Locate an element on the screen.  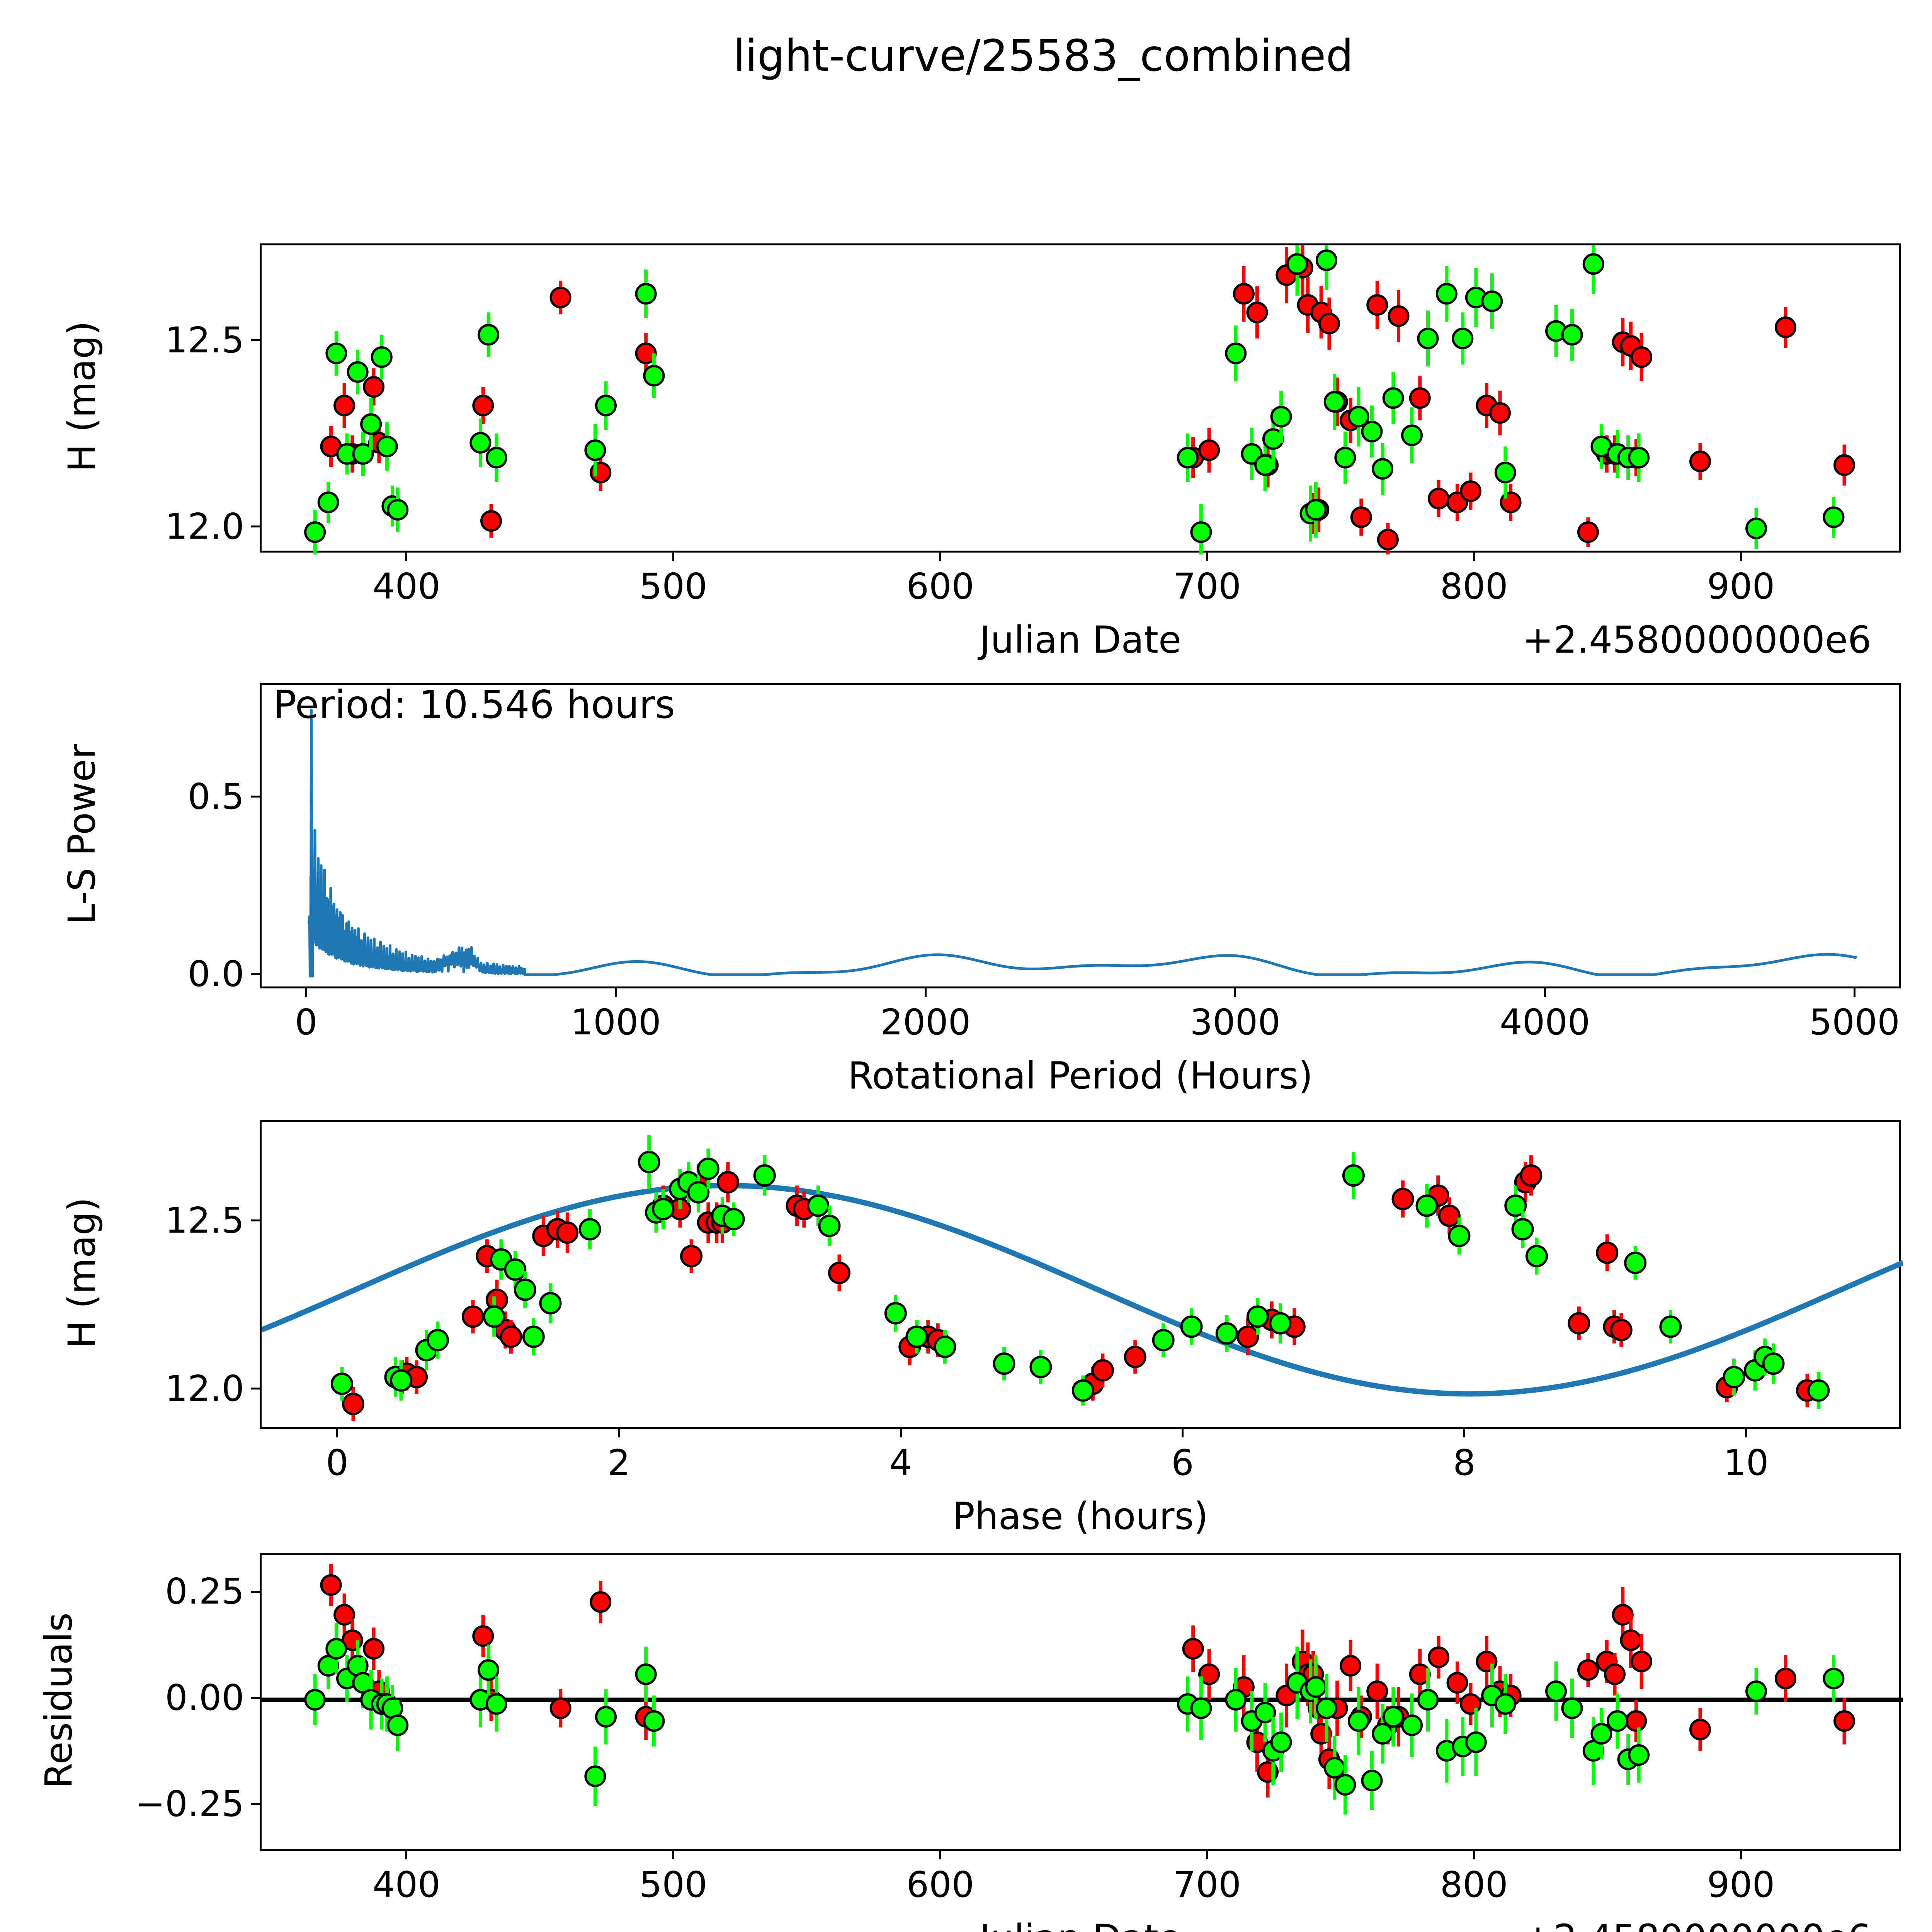
x-tick-label: 0 is located at coordinates (306, 1022).